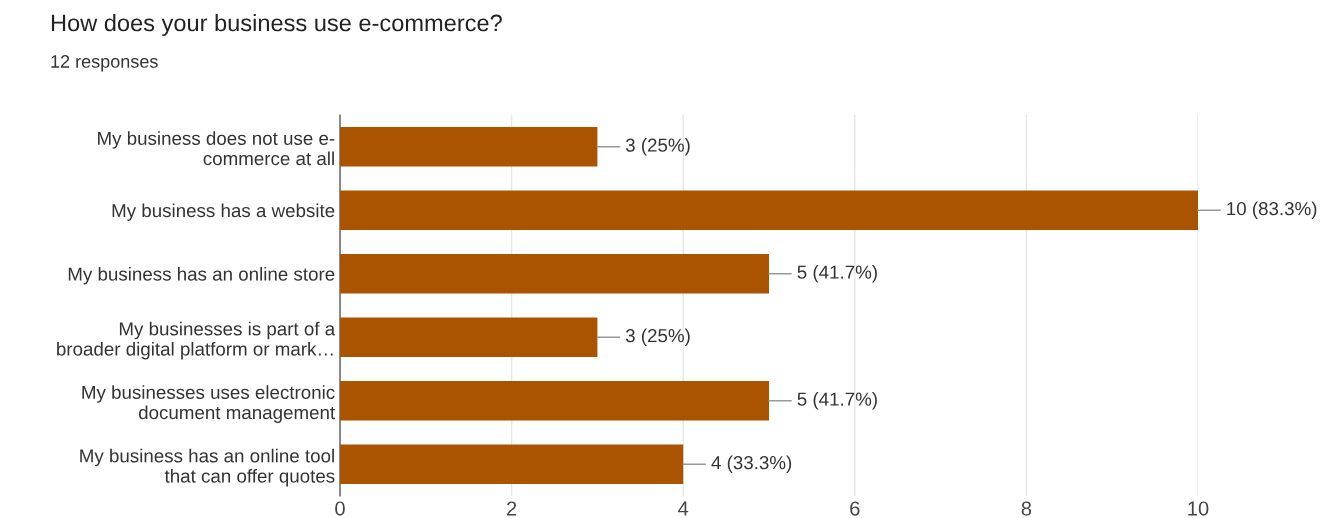  I want to click on text: 12 responses, so click(104, 63).